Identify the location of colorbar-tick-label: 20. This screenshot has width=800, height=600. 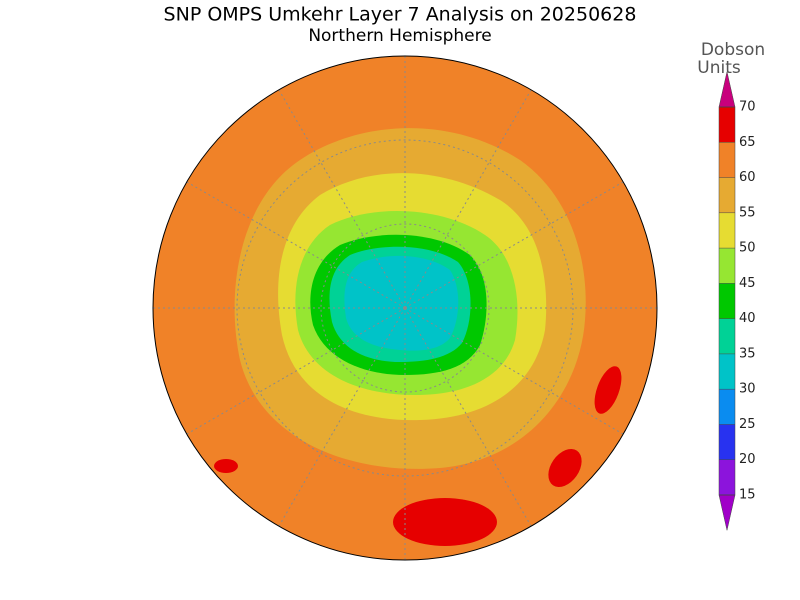
(747, 459).